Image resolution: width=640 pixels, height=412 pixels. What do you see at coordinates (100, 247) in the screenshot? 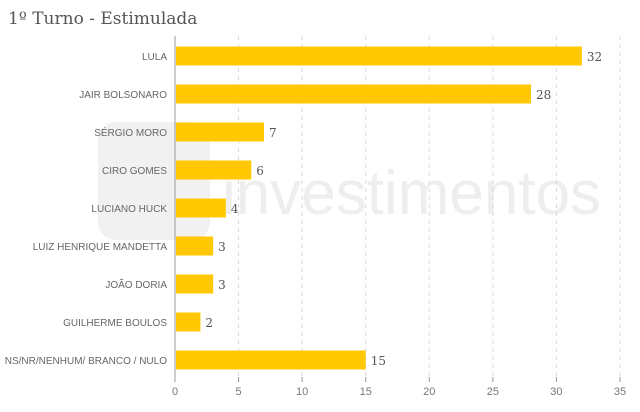
I see `category-label: LUIZ HENRIQUE MANDETTA` at bounding box center [100, 247].